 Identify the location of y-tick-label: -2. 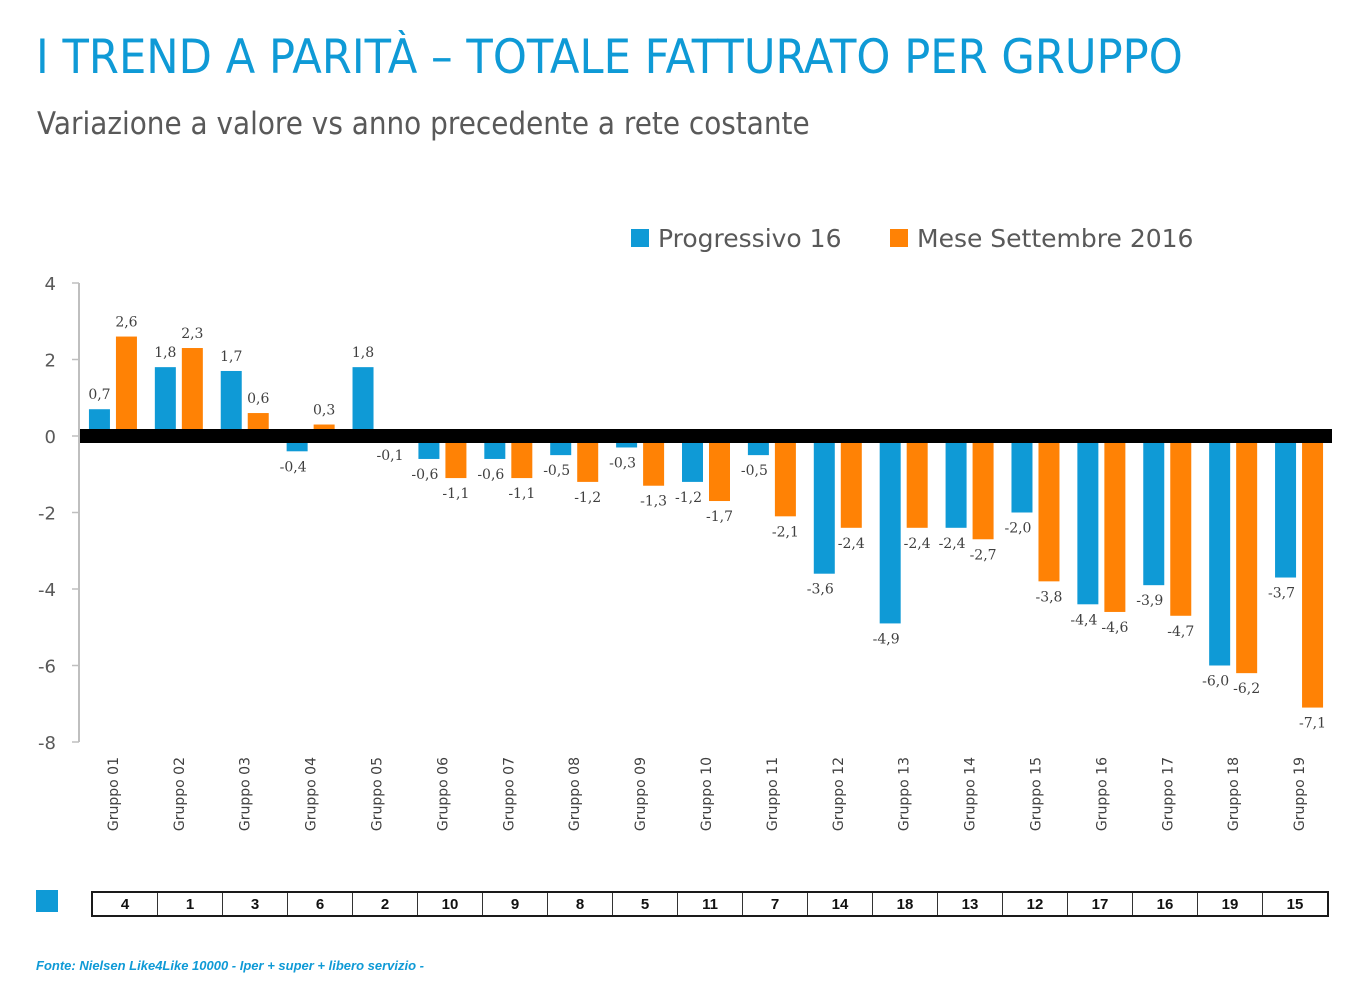
(47, 514).